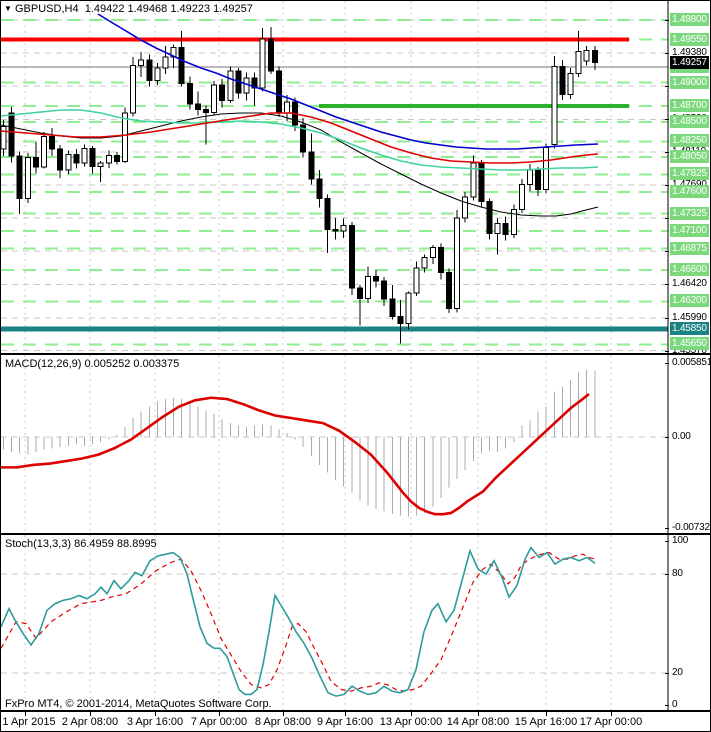 The width and height of the screenshot is (711, 732). Describe the element at coordinates (295, 454) in the screenshot. I see `macd-signal-line` at that location.